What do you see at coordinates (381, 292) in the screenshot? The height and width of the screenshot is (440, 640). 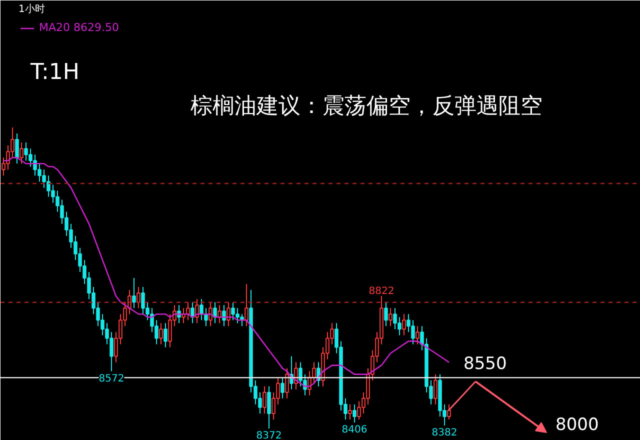 I see `annotation: 8822` at bounding box center [381, 292].